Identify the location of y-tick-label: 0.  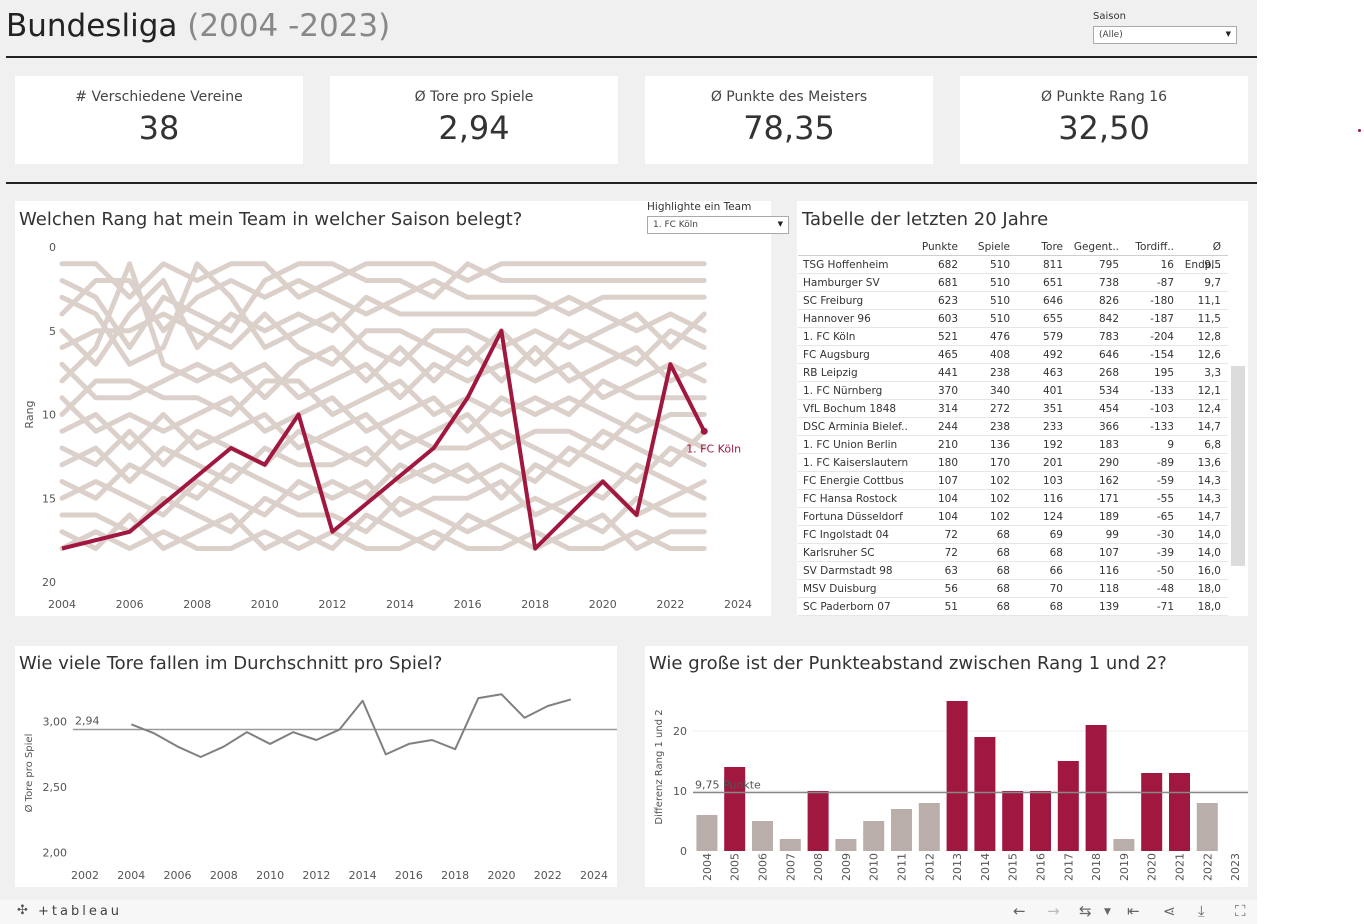
(683, 851).